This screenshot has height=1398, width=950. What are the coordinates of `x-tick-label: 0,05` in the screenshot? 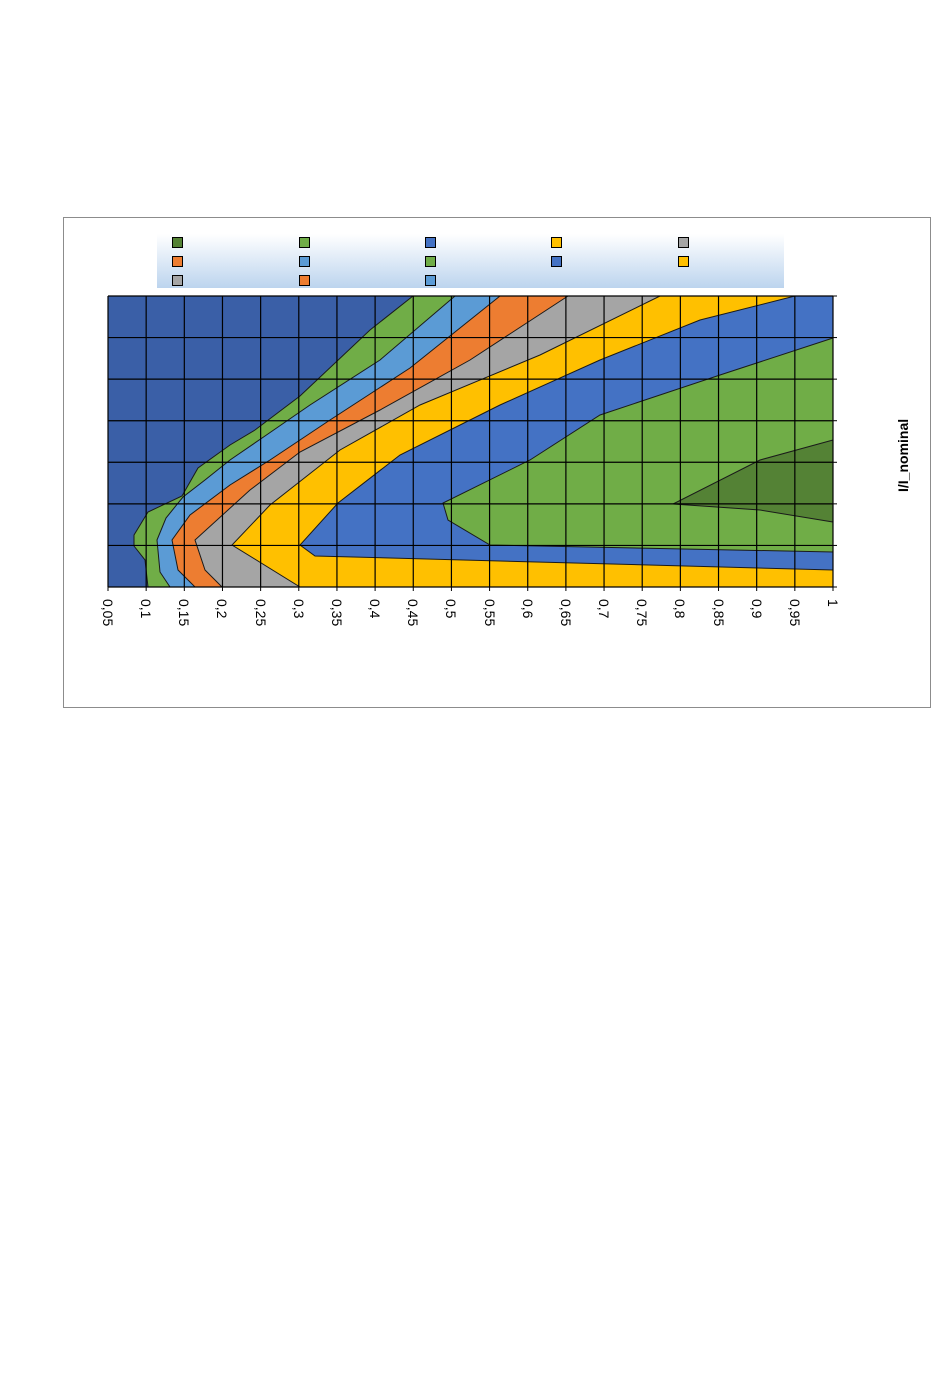 It's located at (108, 613).